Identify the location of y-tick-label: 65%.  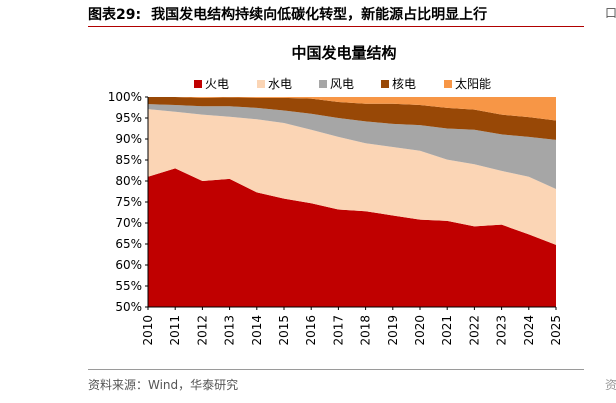
(128, 244).